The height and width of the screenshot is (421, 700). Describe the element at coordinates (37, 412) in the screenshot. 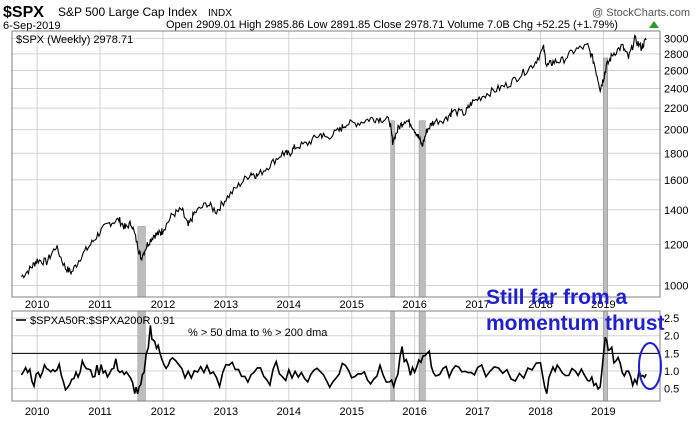

I see `ratio-x-tick-label: 2010` at that location.